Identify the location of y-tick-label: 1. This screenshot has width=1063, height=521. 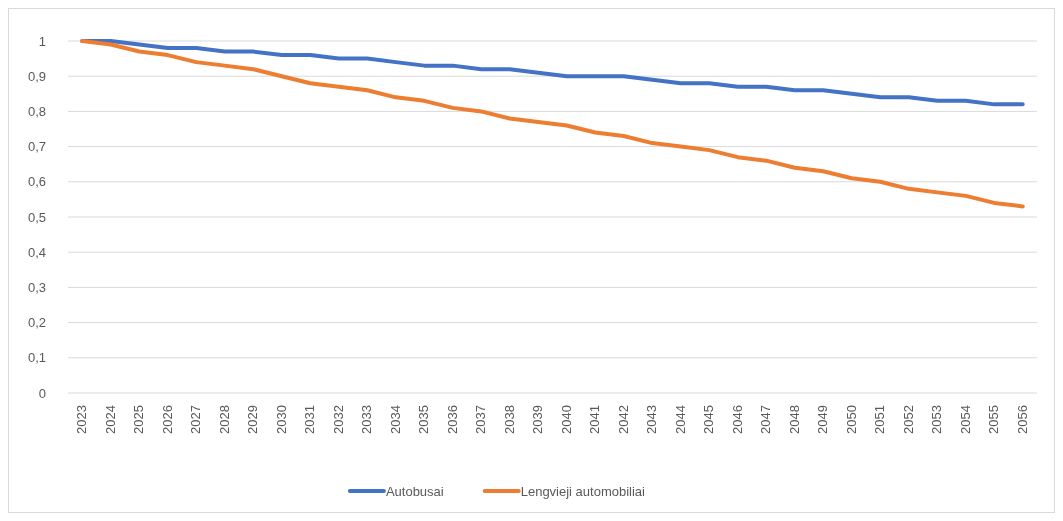
(42, 41).